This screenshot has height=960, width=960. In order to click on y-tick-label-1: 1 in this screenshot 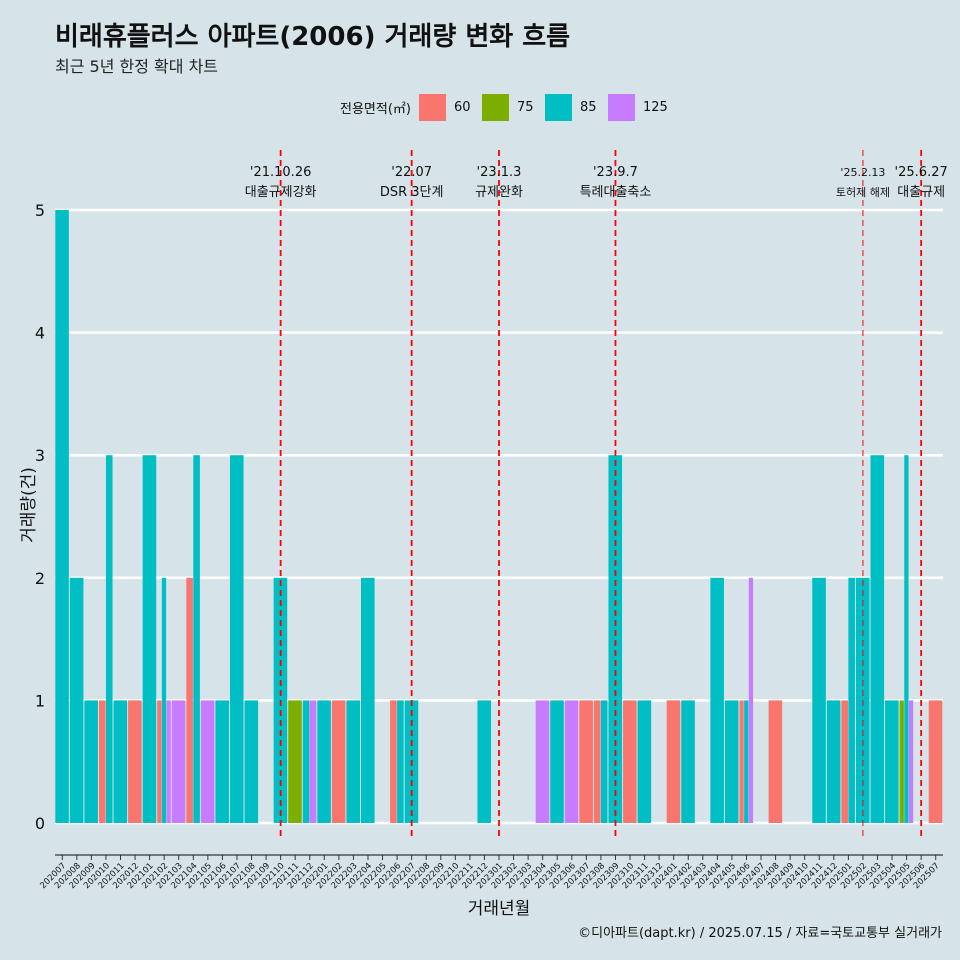, I will do `click(40, 700)`.